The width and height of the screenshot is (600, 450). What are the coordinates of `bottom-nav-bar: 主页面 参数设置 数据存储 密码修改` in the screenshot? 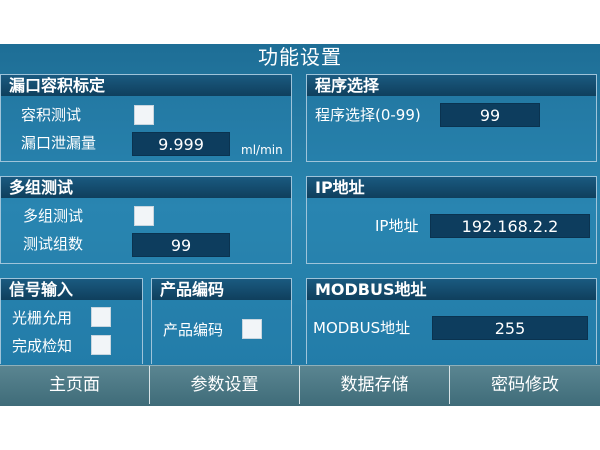 It's located at (300, 385).